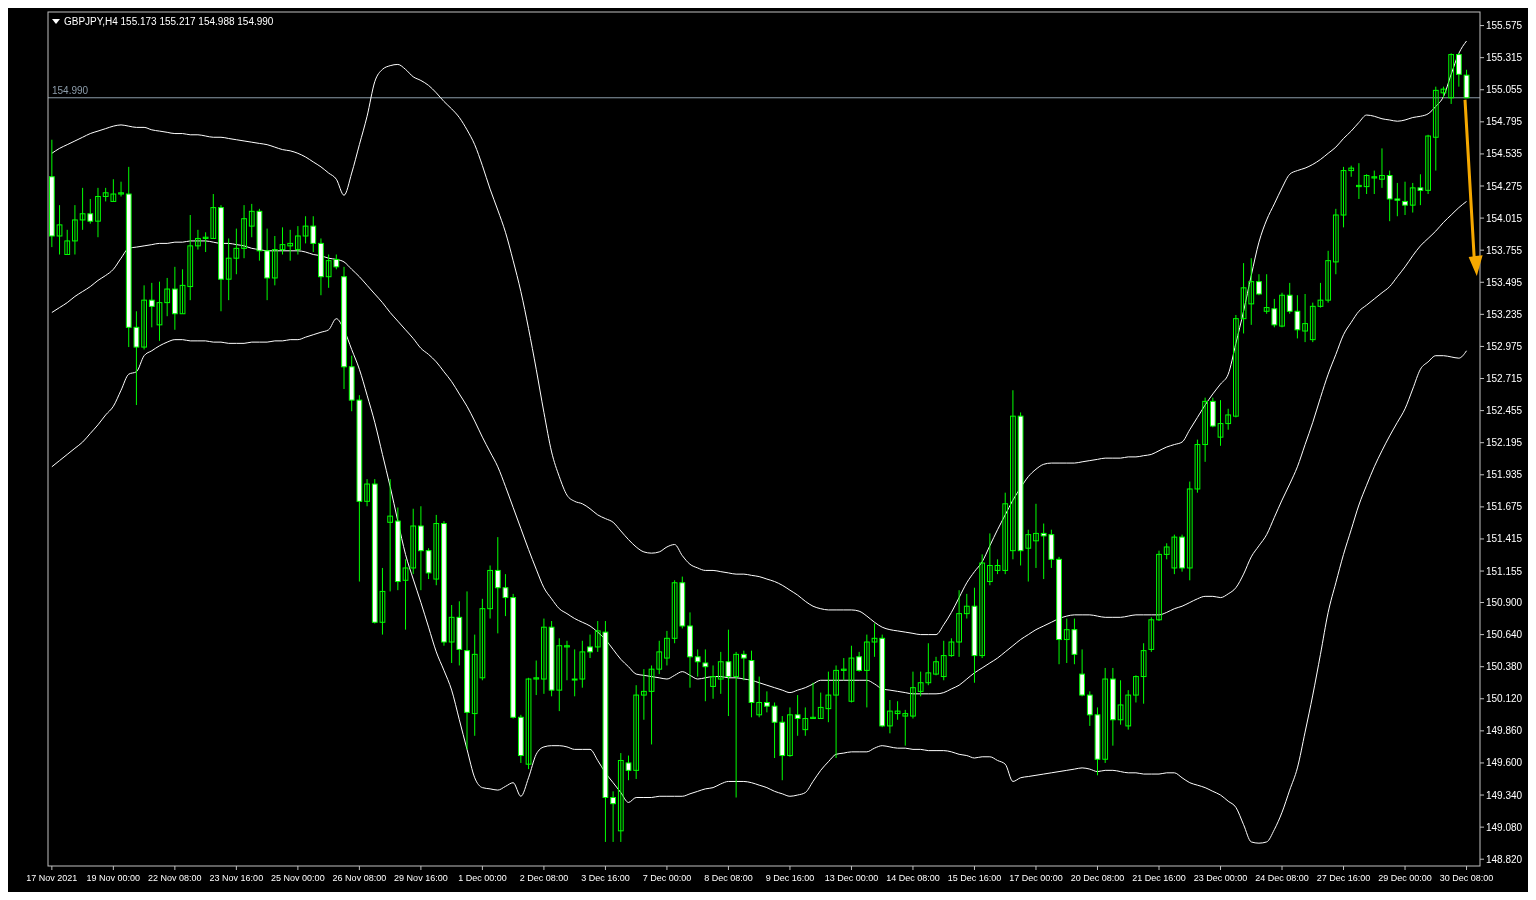 Image resolution: width=1536 pixels, height=900 pixels. Describe the element at coordinates (1504, 186) in the screenshot. I see `y-tick-label: 154.275` at that location.